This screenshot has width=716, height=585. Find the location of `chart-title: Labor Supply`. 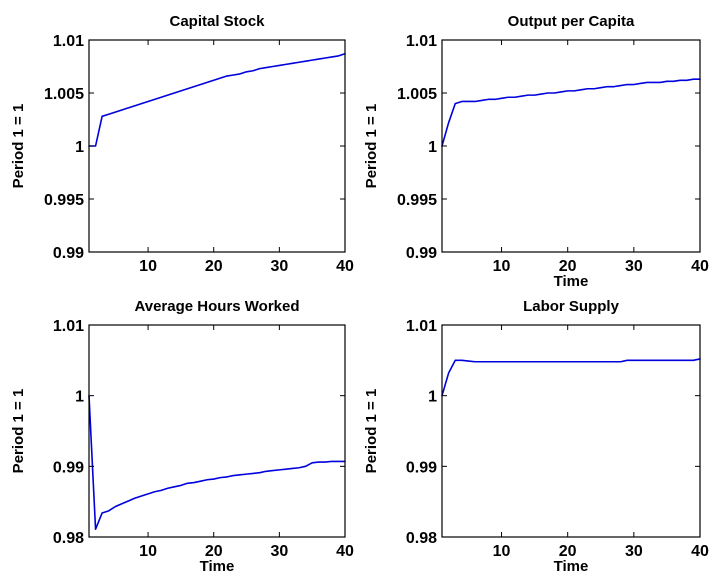

chart-title: Labor Supply is located at coordinates (571, 306).